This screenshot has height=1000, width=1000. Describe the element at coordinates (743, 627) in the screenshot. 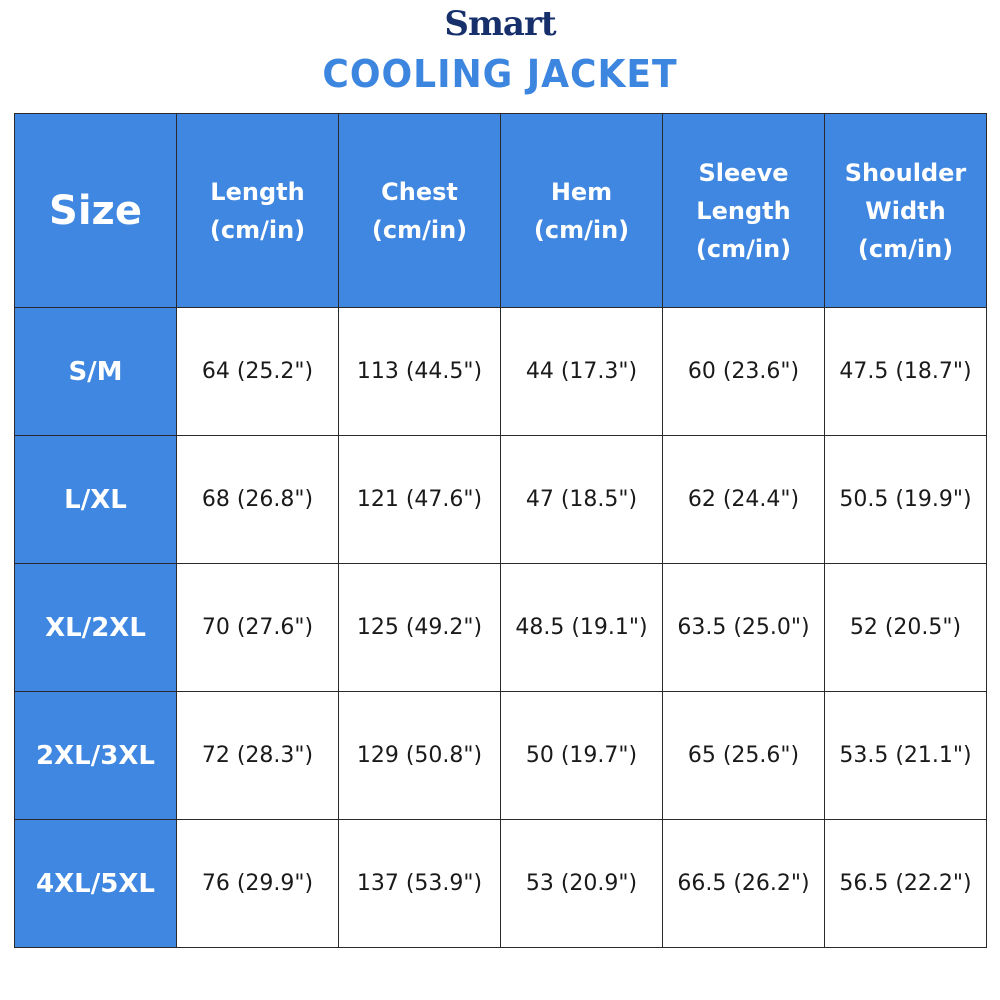

I see `sleeve-length-cell: 63.5 (25.0")` at that location.